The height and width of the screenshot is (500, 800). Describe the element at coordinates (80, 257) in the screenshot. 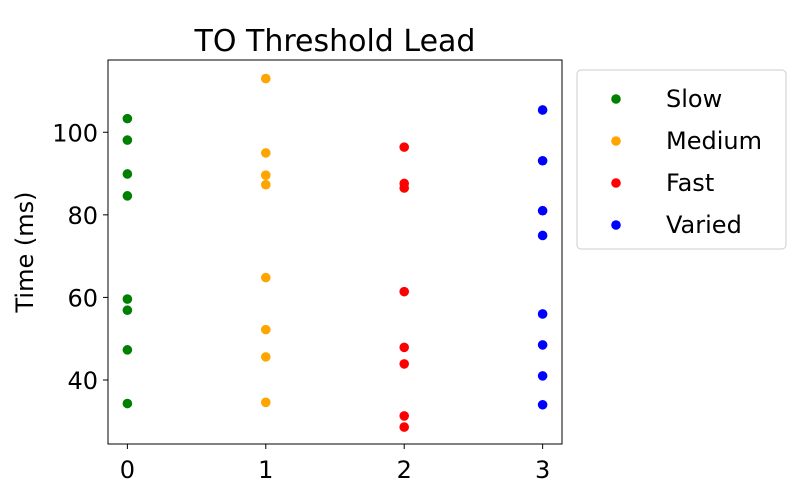

I see `y-axis-ticks: 40 60 80 100` at that location.